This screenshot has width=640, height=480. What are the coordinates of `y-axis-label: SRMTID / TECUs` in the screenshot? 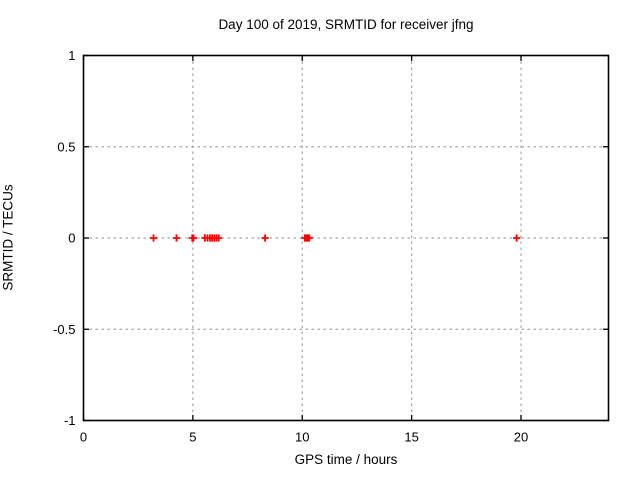 It's located at (8, 237).